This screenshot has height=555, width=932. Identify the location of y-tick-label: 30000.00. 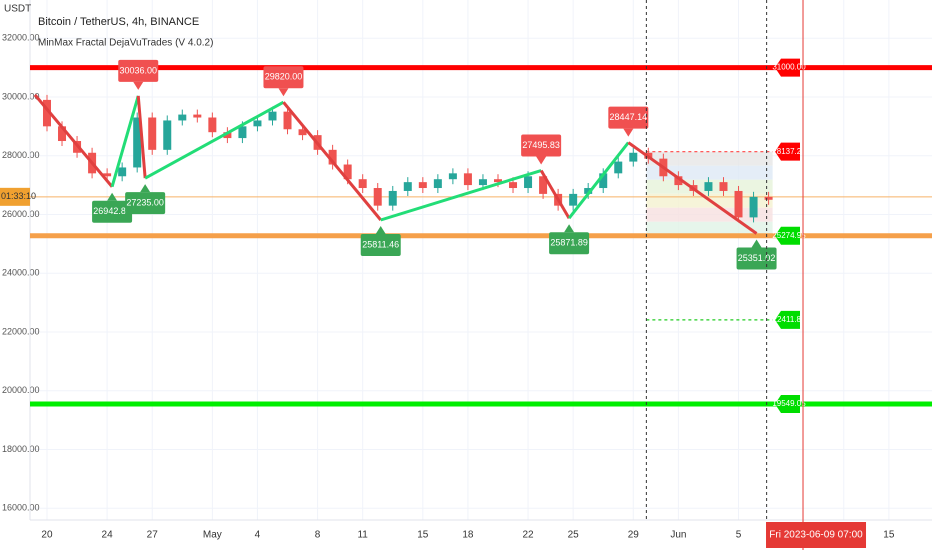
(21, 96).